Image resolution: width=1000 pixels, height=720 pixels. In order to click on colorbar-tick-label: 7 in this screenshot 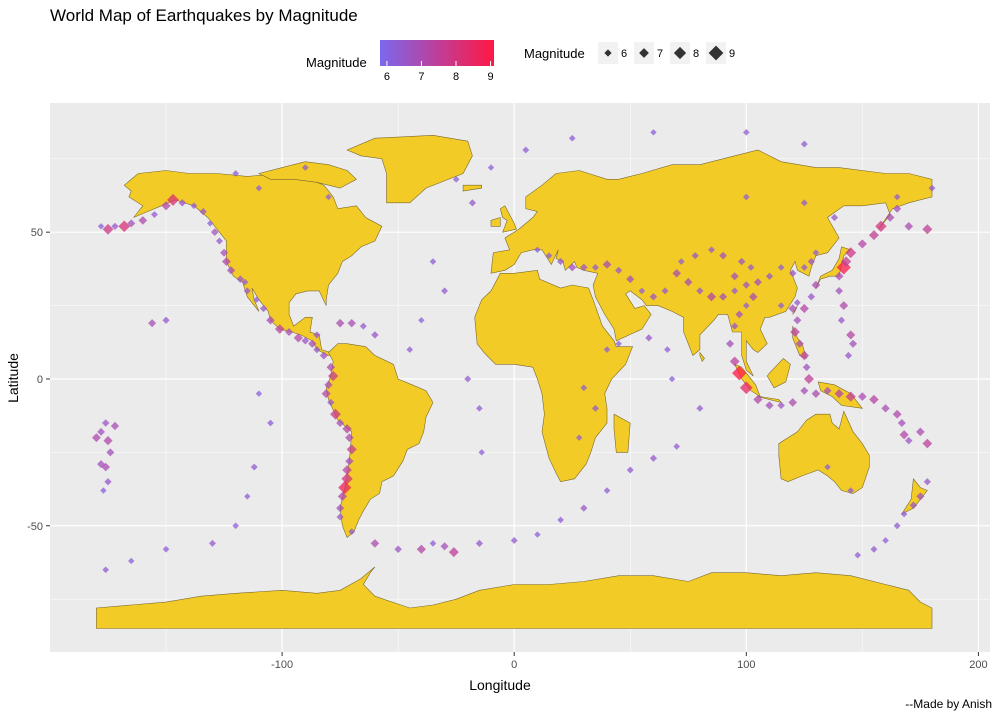, I will do `click(421, 77)`.